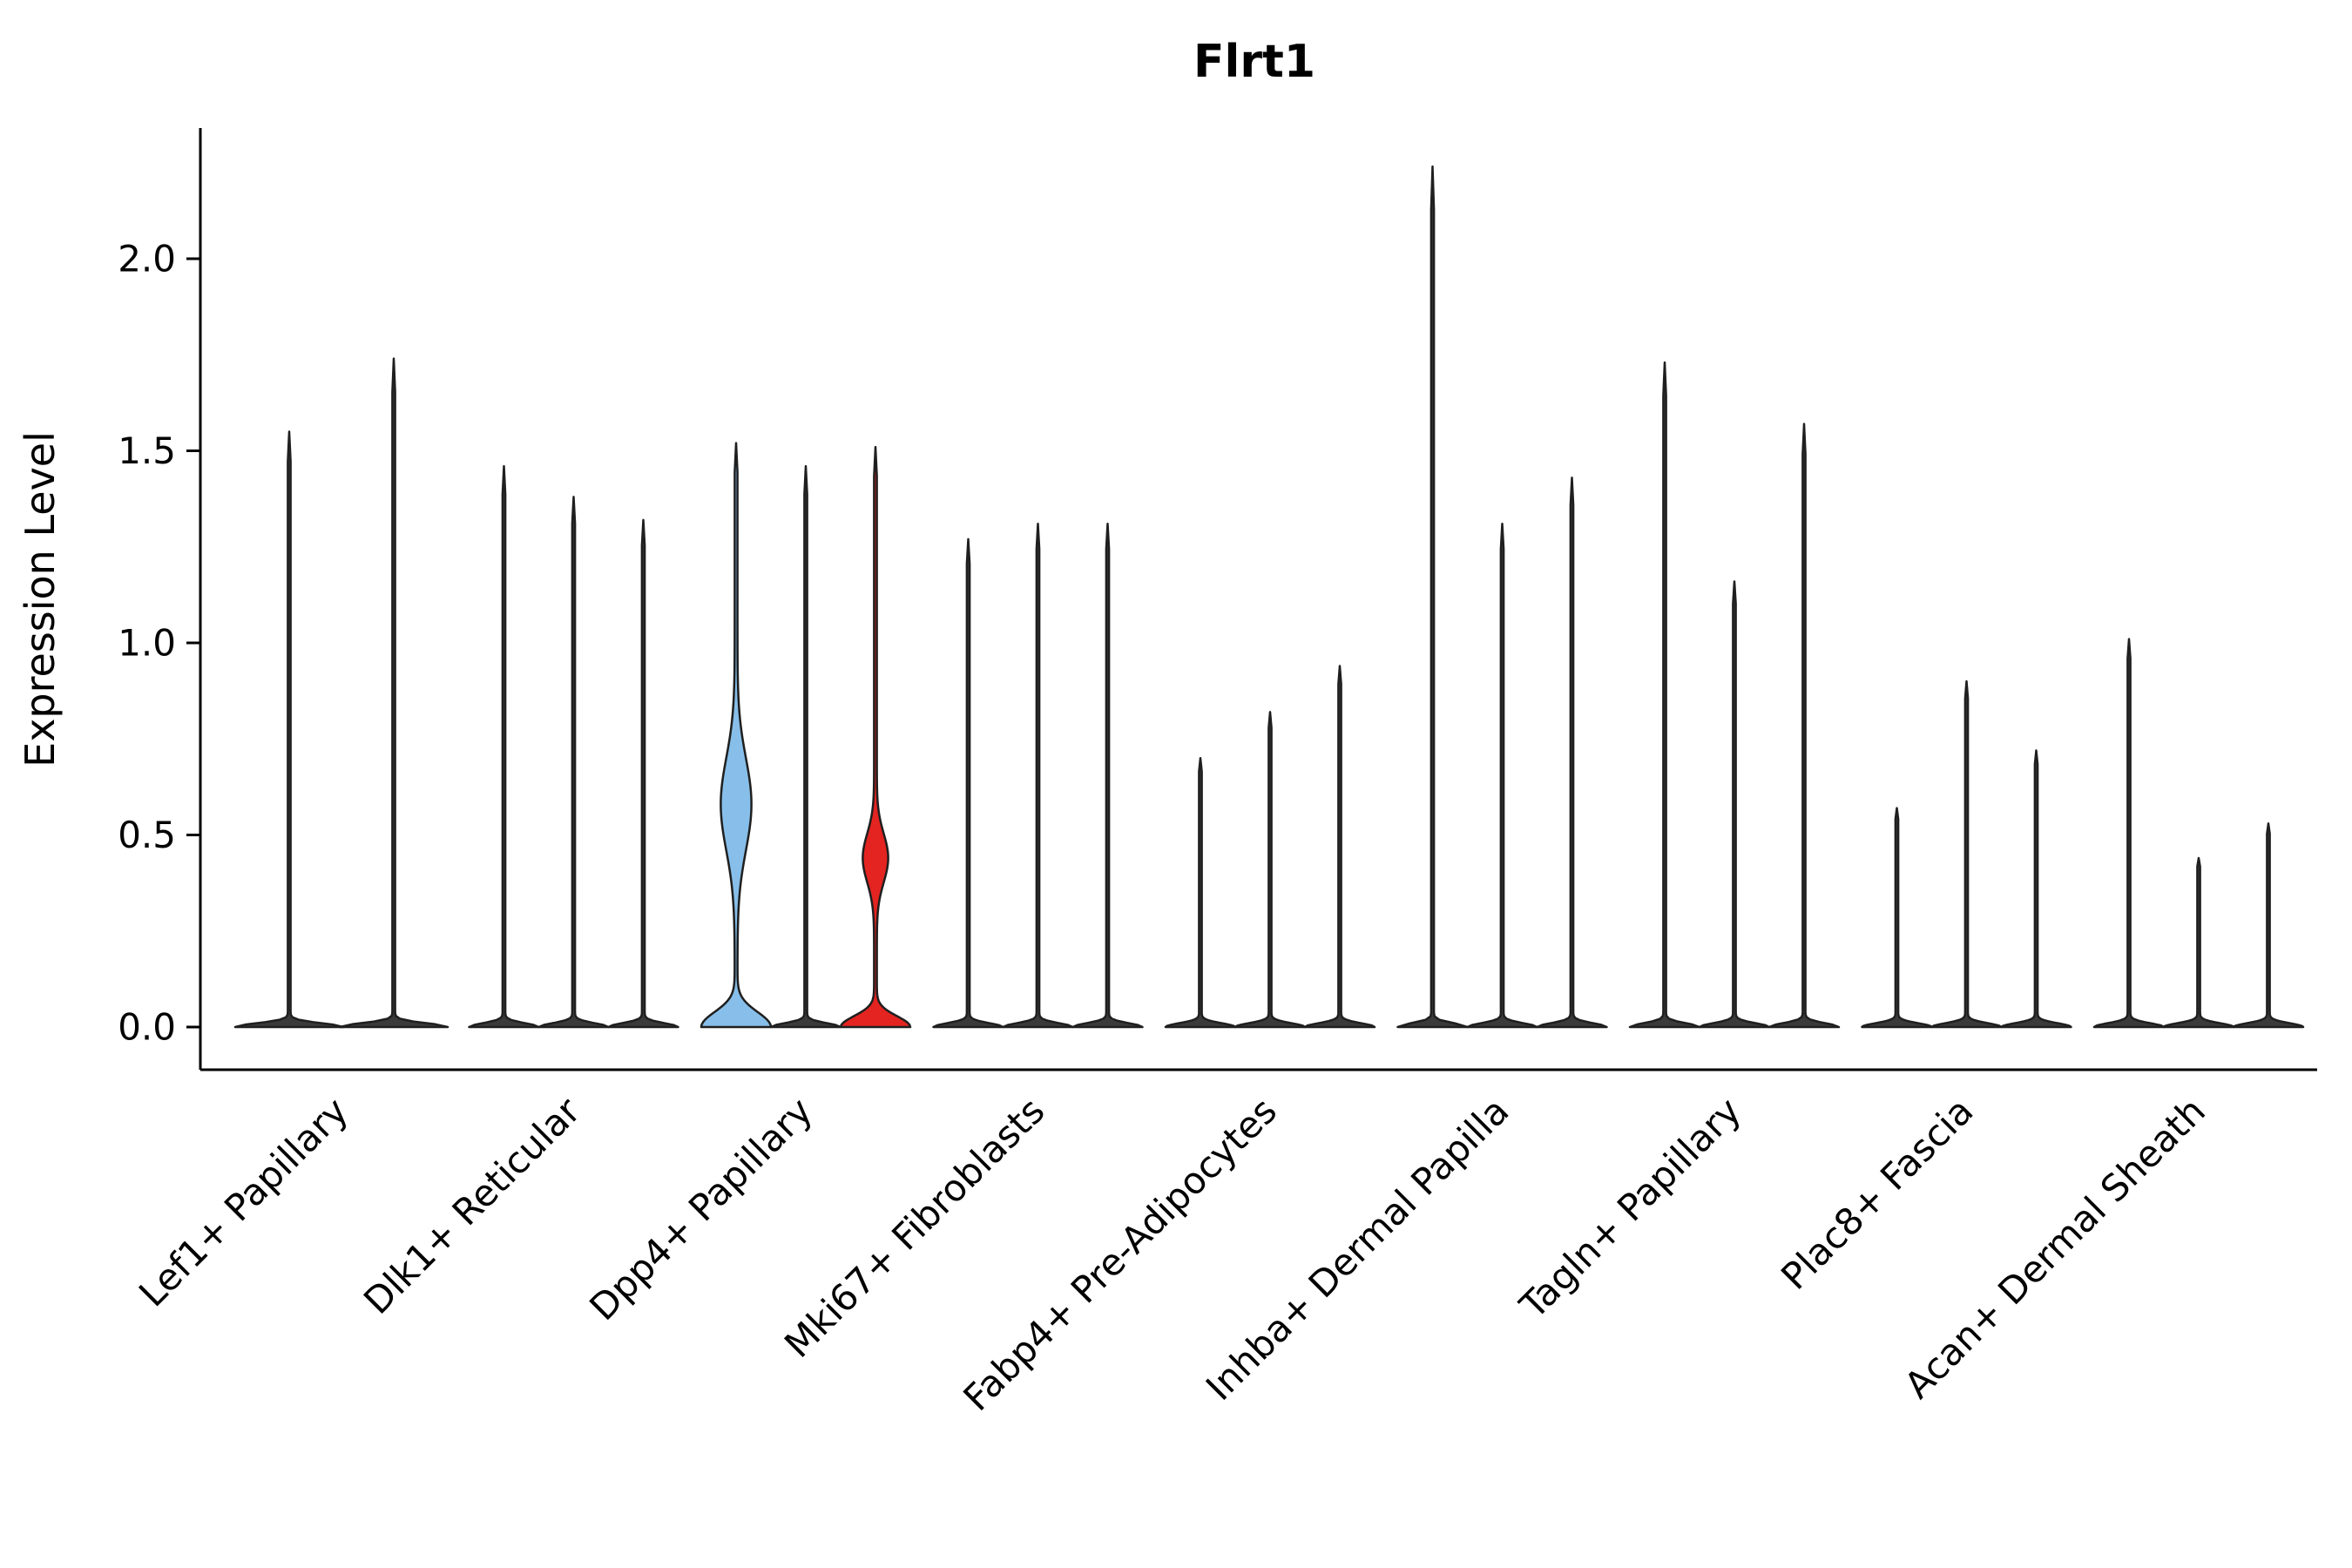 The height and width of the screenshot is (1568, 2352). I want to click on chart-title: Flrt1, so click(1254, 62).